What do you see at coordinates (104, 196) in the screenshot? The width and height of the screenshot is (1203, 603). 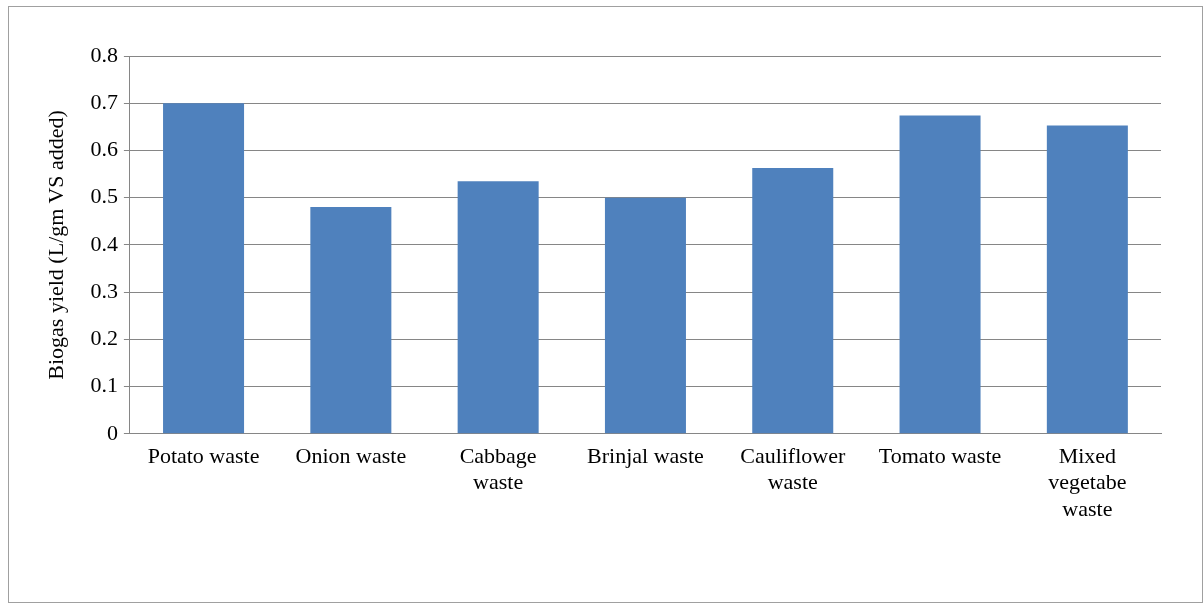 I see `y-tick-label: 0.5` at bounding box center [104, 196].